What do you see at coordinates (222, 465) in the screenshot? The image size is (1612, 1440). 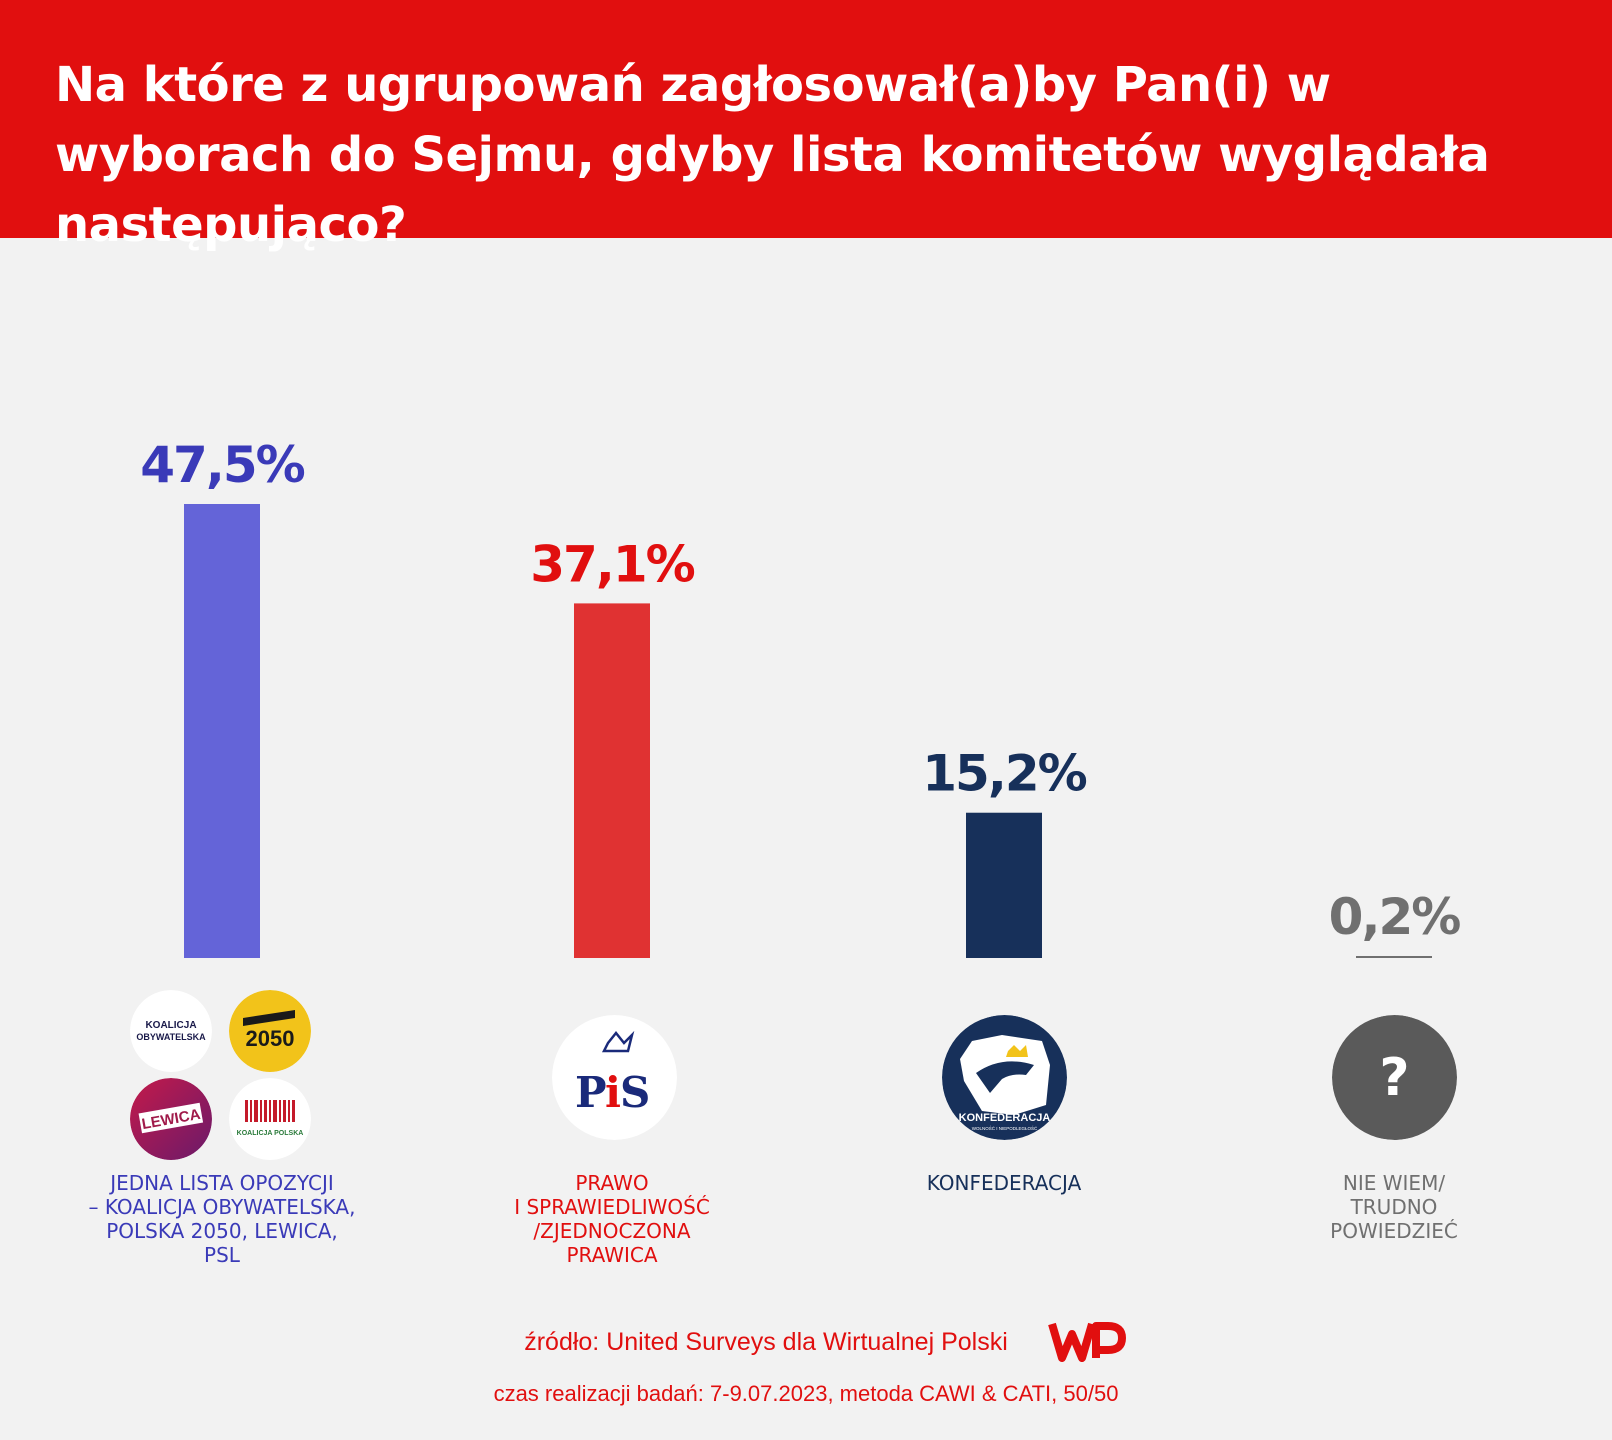 I see `value-label-1: 47,5%` at bounding box center [222, 465].